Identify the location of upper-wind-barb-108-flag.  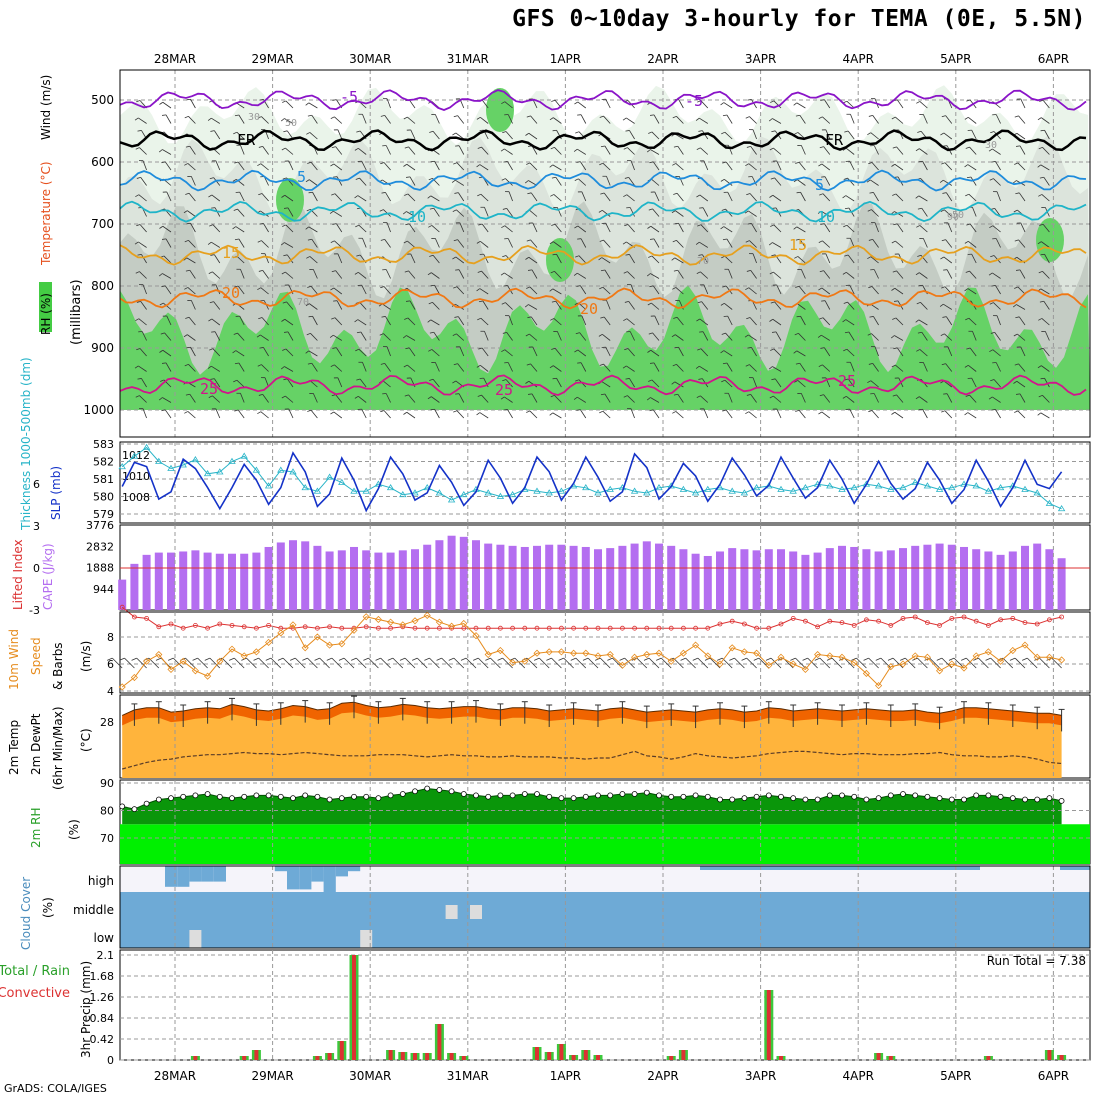
(919, 131).